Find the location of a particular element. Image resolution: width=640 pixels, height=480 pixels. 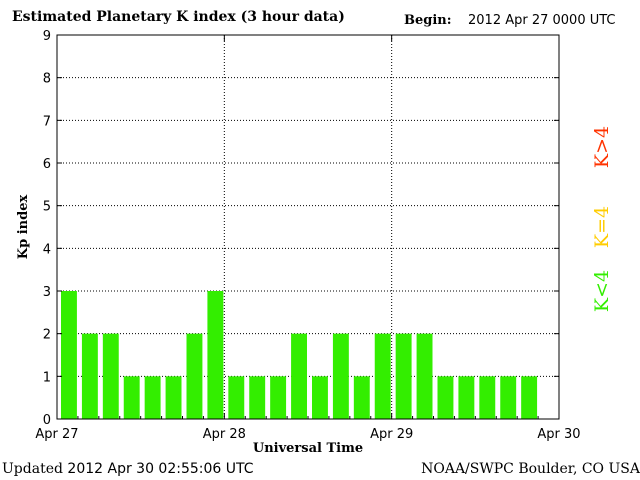

y-axis-title: Kp index is located at coordinates (23, 227).